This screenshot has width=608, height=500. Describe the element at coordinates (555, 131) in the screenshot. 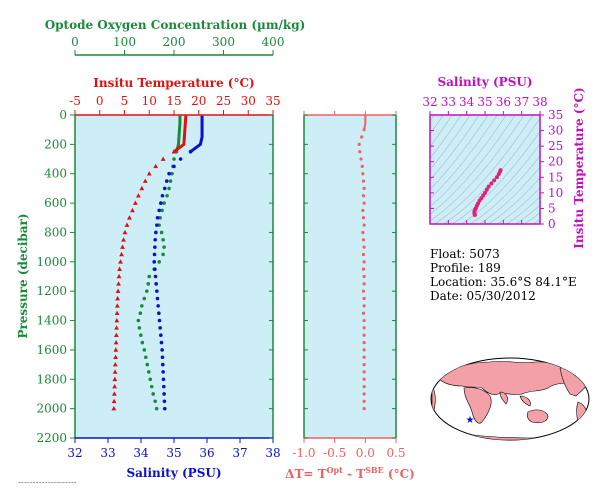

I see `ts-temperature-tick-label: 30` at that location.